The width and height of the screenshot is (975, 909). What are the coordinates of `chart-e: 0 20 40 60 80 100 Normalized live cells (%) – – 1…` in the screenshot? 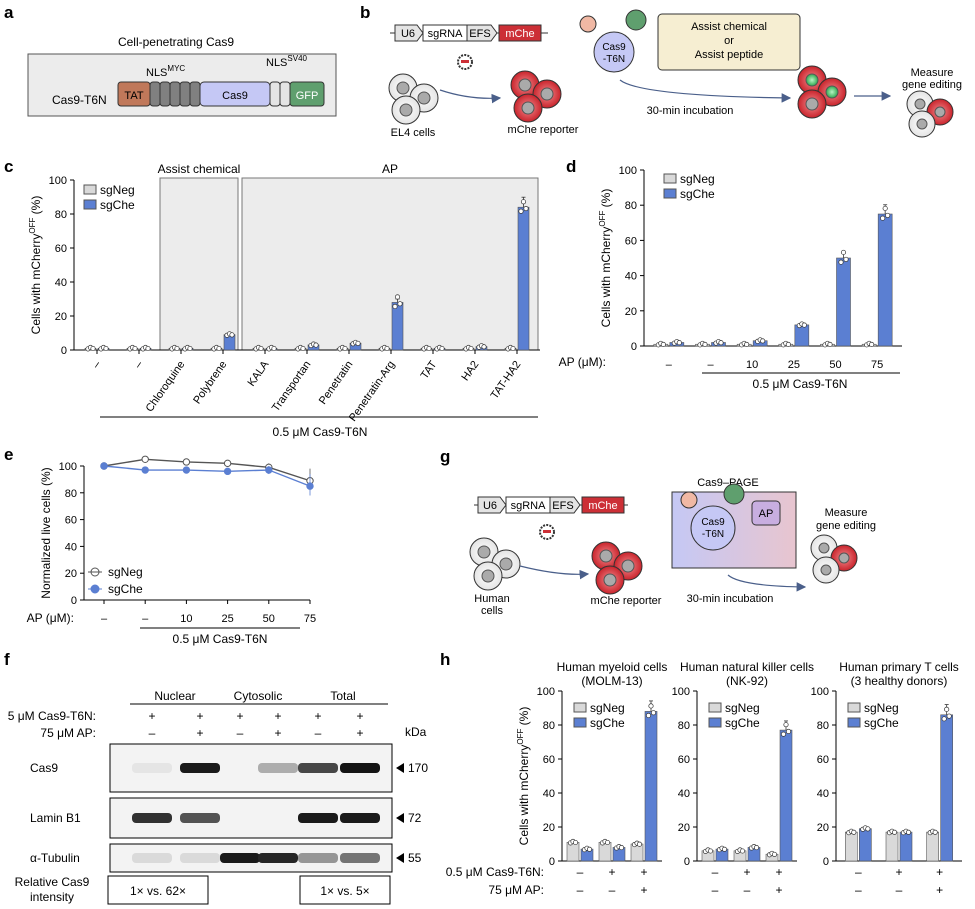 It's located at (177, 540).